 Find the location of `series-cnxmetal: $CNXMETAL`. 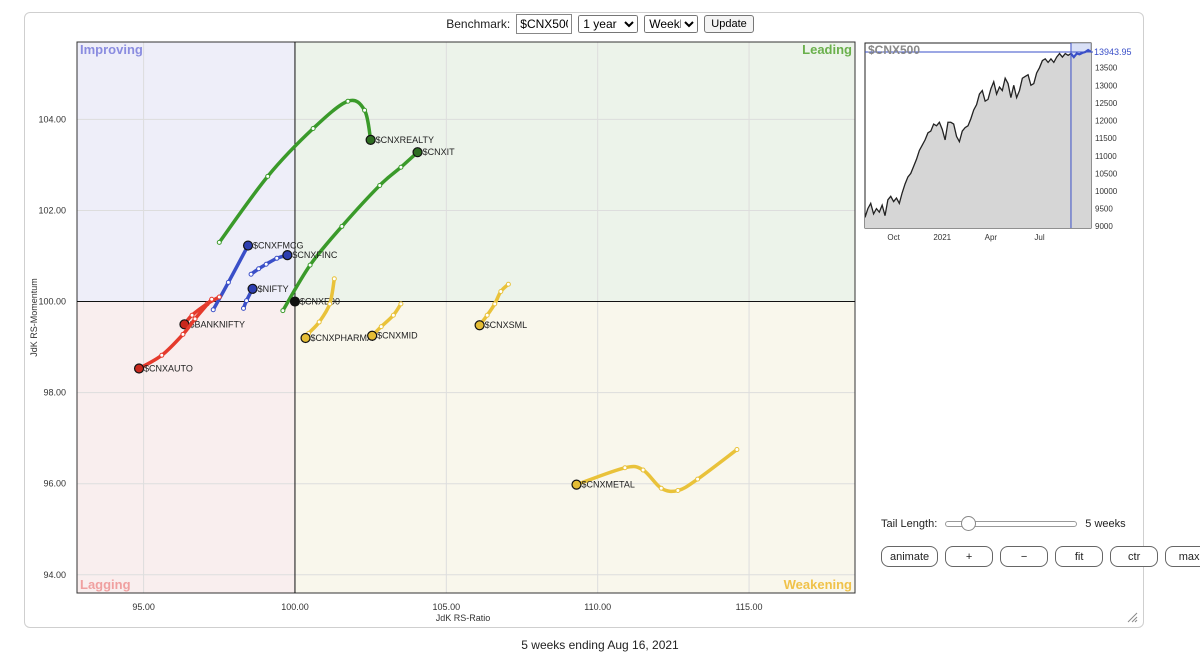

series-cnxmetal: $CNXMETAL is located at coordinates (655, 470).